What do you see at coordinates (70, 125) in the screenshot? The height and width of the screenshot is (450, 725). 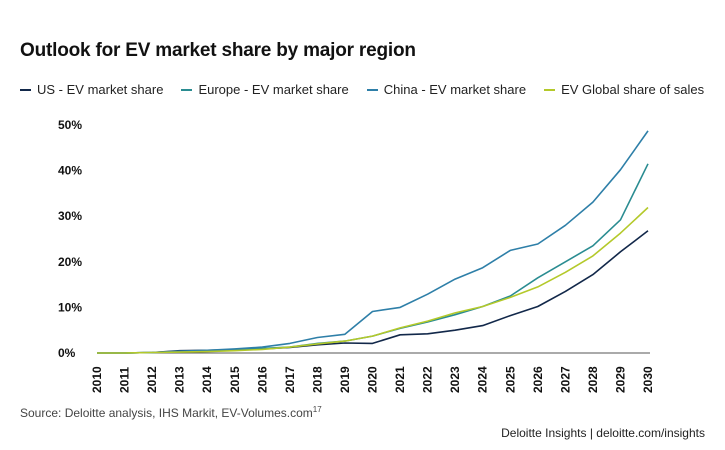 I see `y-tick-label: 50%` at bounding box center [70, 125].